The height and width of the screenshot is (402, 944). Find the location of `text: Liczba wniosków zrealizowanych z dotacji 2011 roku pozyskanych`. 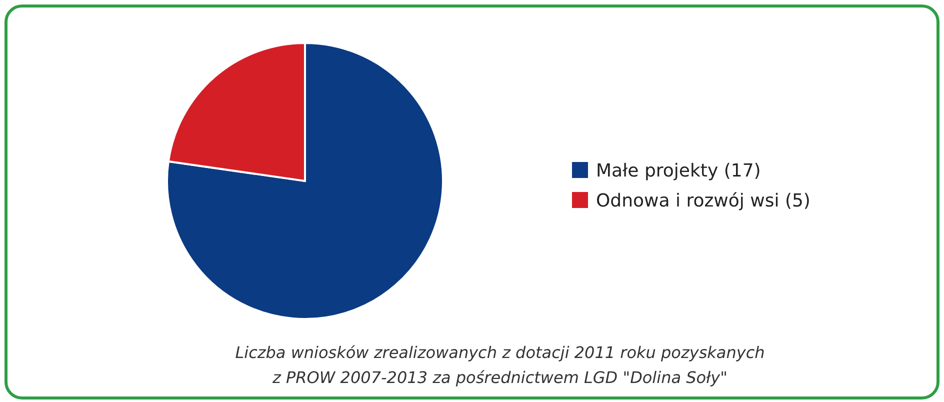

text: Liczba wniosków zrealizowanych z dotacji 2011 roku pozyskanych is located at coordinates (500, 352).